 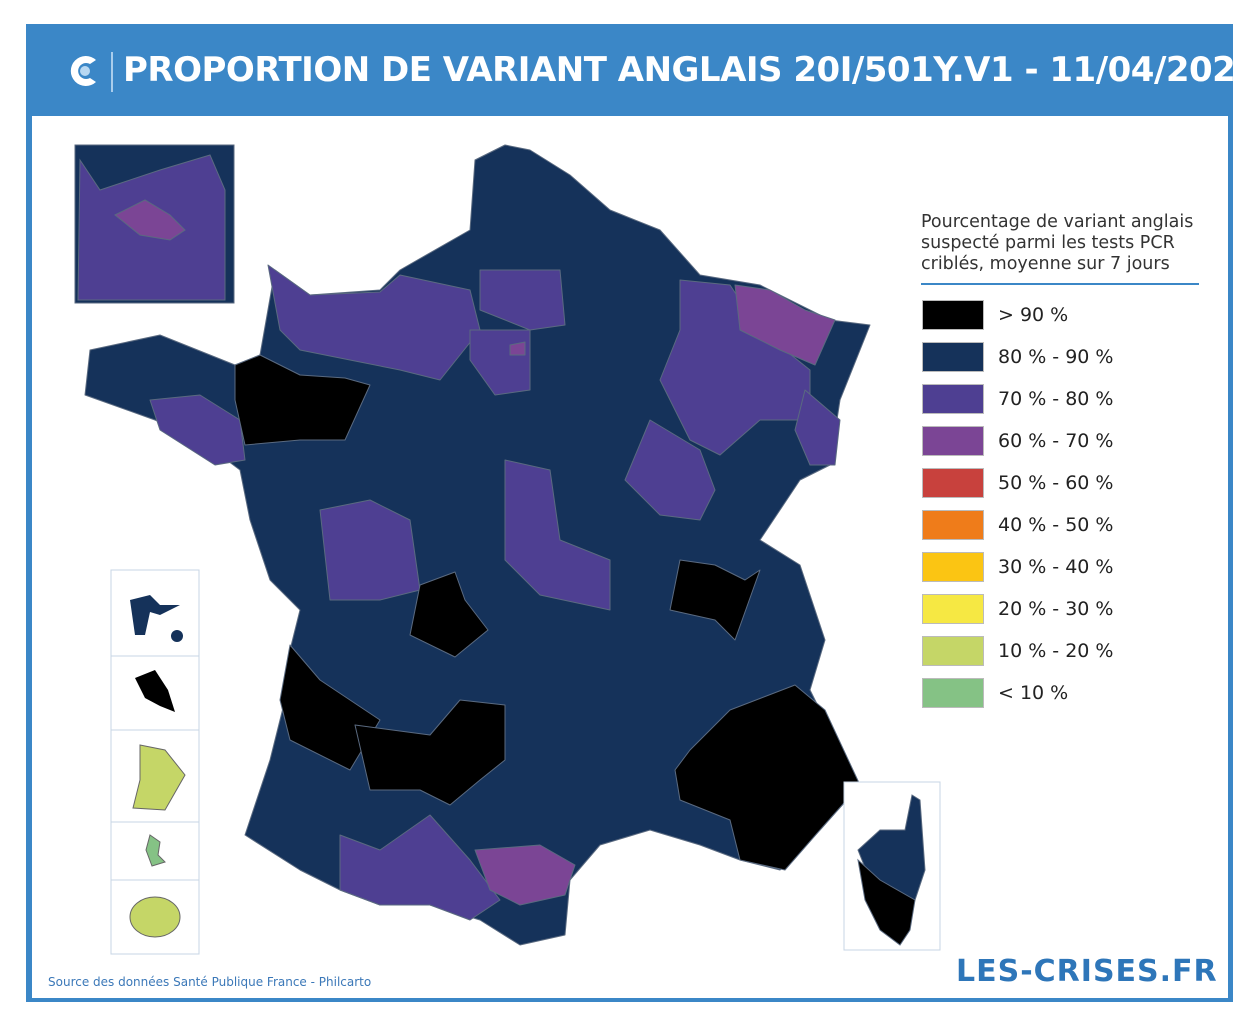 I want to click on guyane, so click(x=159, y=777).